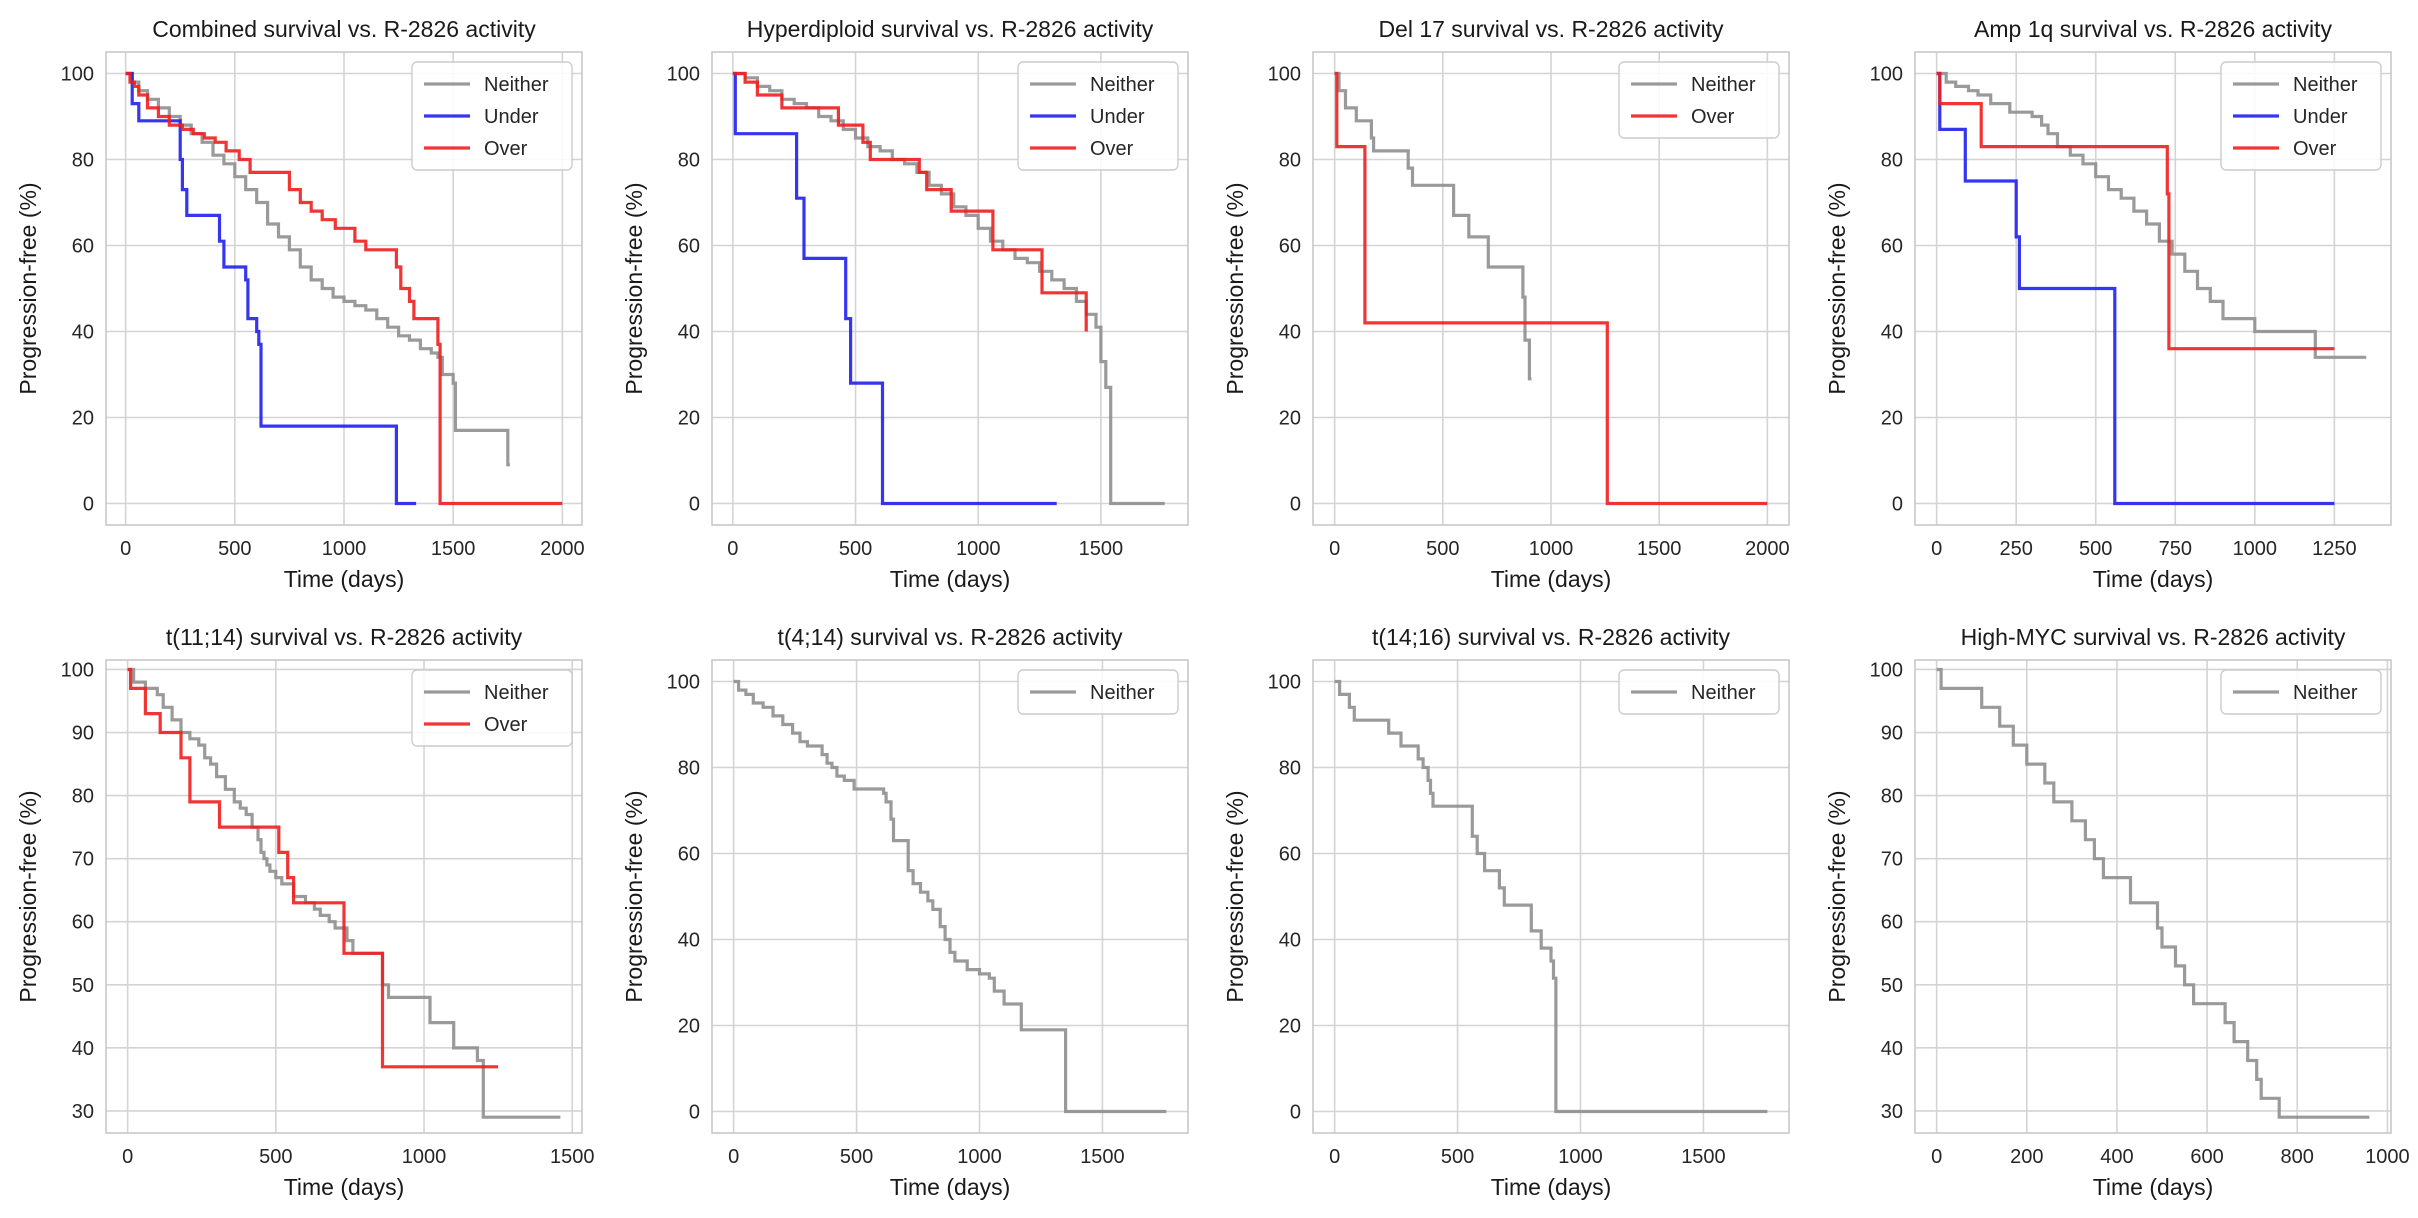 This screenshot has width=2418, height=1218. Describe the element at coordinates (2153, 29) in the screenshot. I see `chart-title: Amp 1q survival vs. R-2826 activity` at that location.